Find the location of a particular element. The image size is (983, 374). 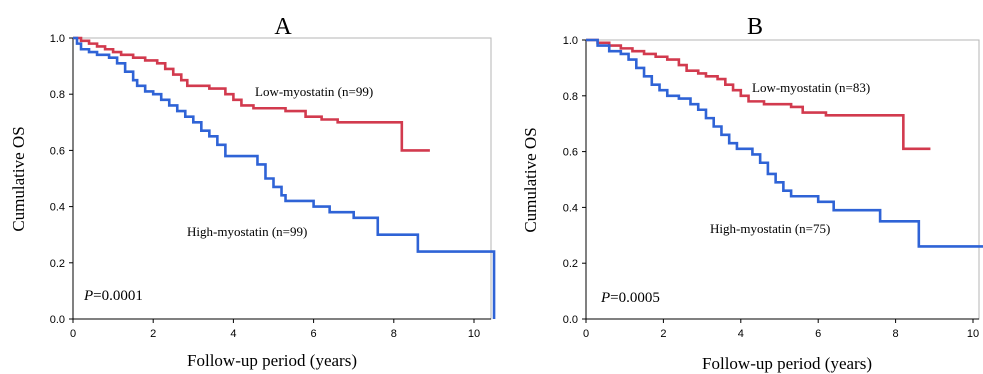

panel-b-p-number: =0.0005 is located at coordinates (635, 298).